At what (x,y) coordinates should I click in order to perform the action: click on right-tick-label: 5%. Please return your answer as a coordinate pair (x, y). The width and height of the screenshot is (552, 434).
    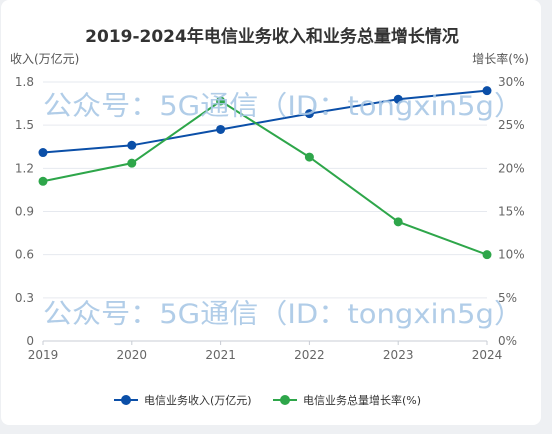
    Looking at the image, I should click on (507, 298).